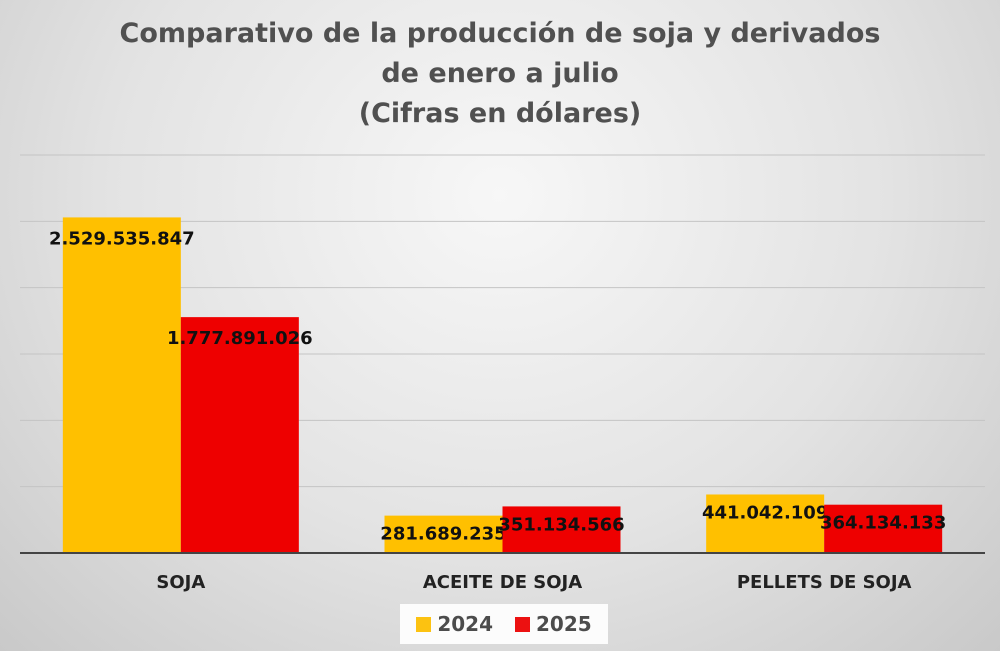  I want to click on legend-item-2024: 2024, so click(454, 624).